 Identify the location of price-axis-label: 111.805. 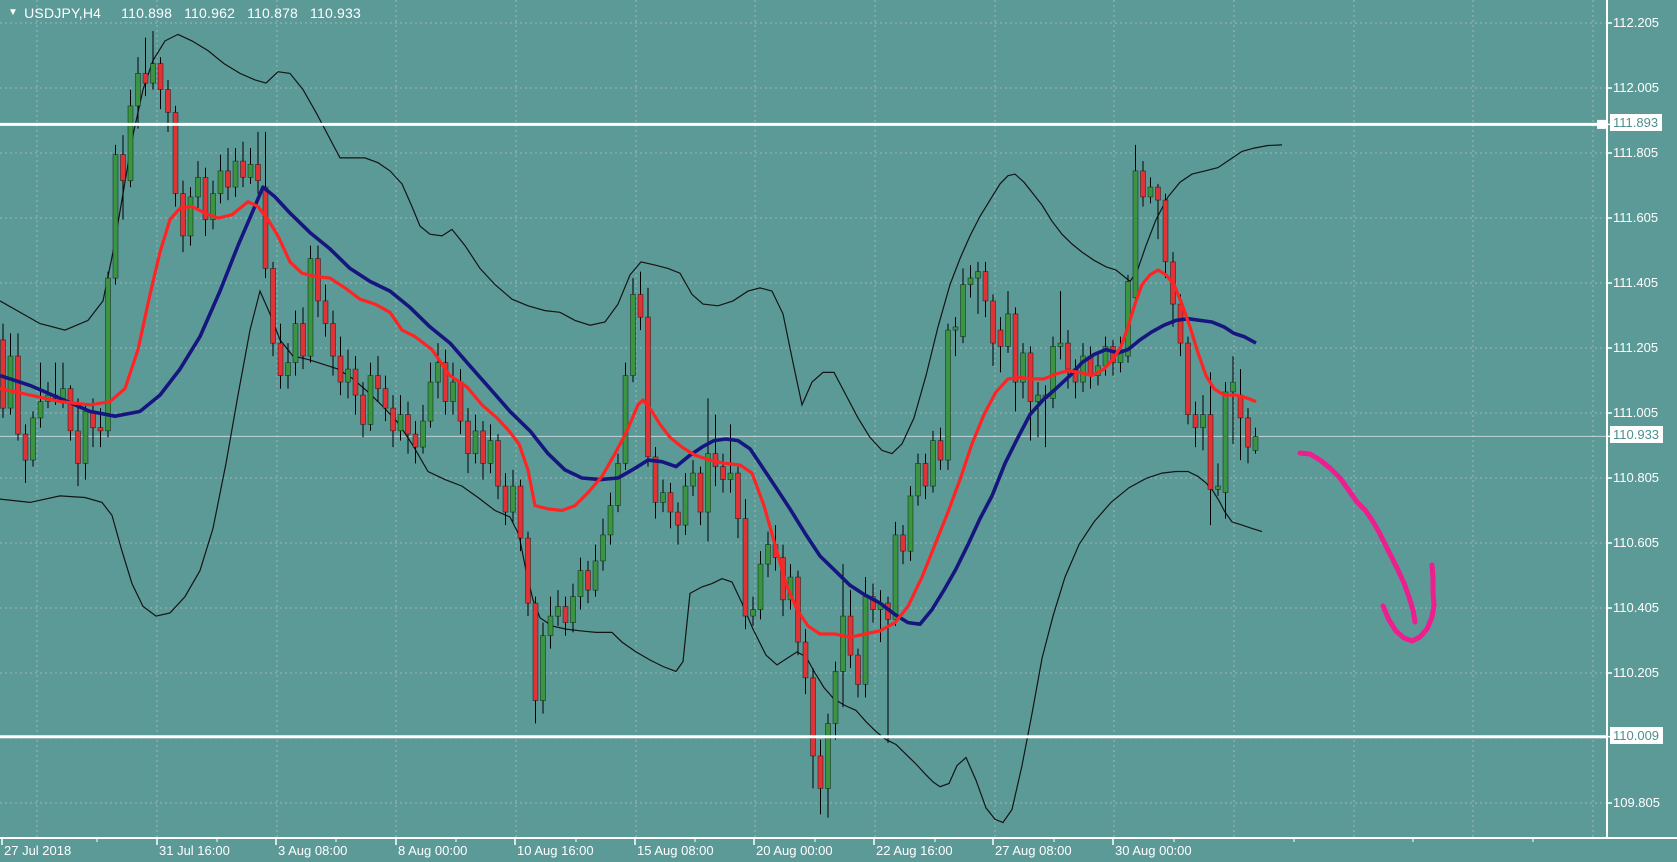
(1636, 152).